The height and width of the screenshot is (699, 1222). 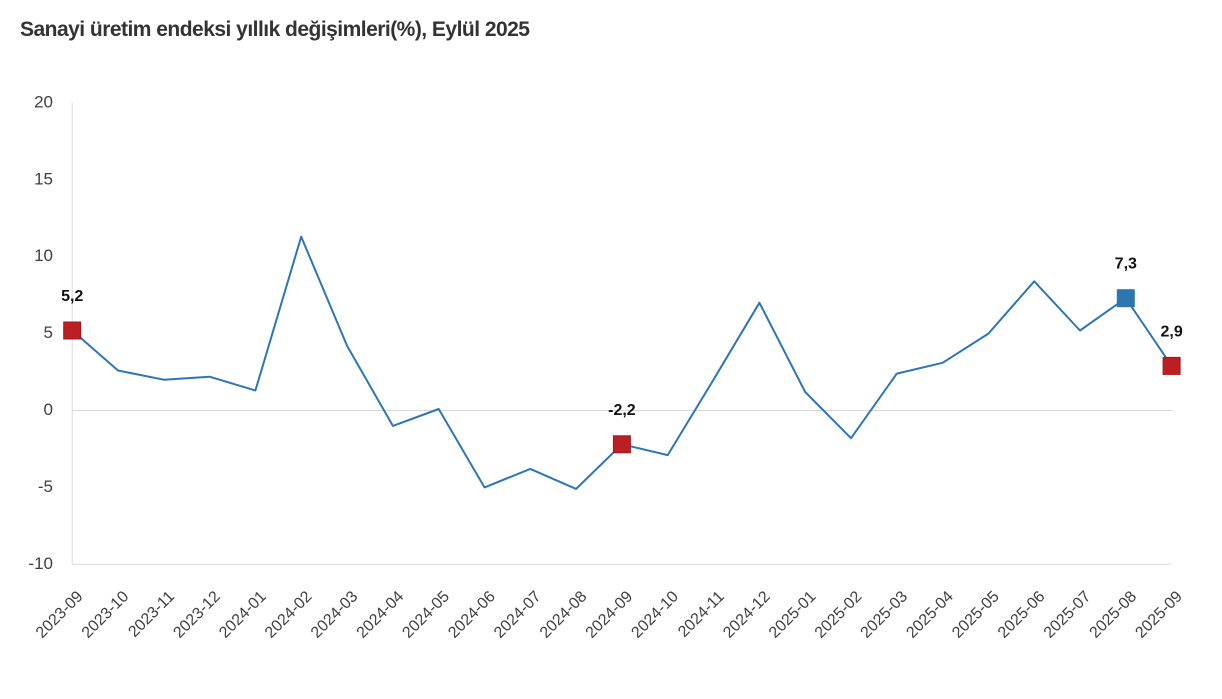 What do you see at coordinates (1171, 331) in the screenshot?
I see `svg-text: 2,9` at bounding box center [1171, 331].